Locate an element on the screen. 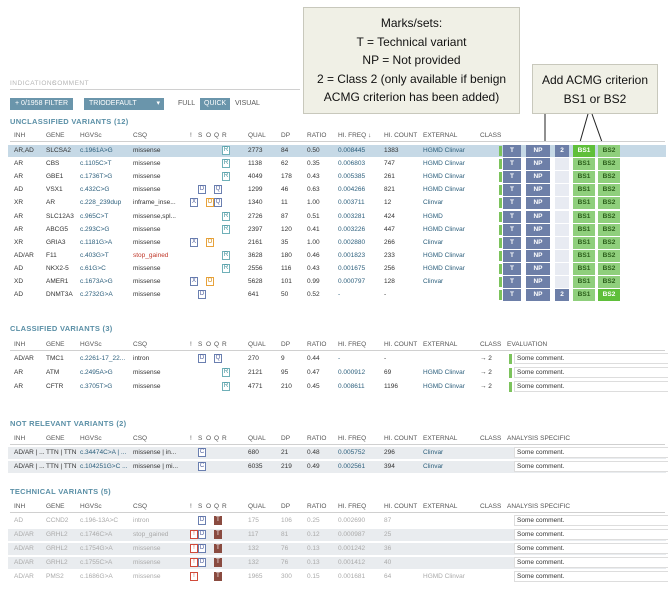 This screenshot has height=590, width=668. filter-button: + 0/1958 FILTER is located at coordinates (41, 104).